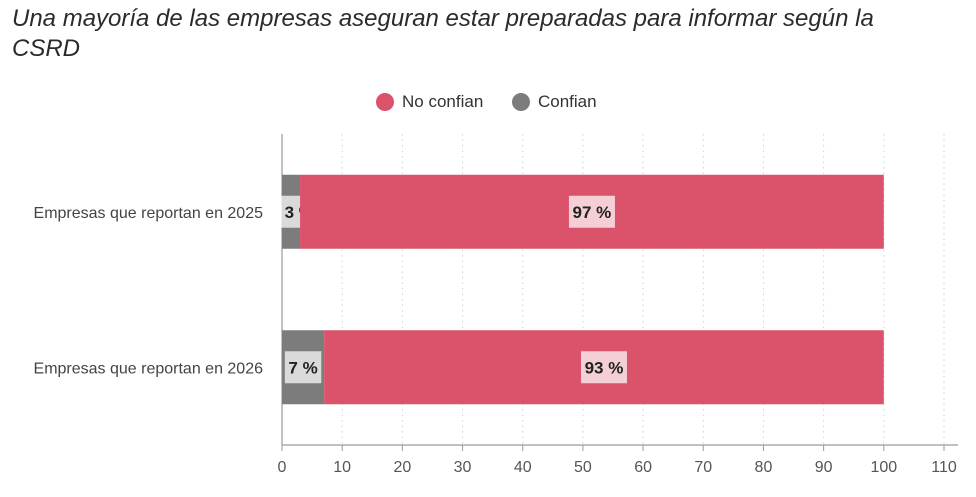  What do you see at coordinates (643, 467) in the screenshot?
I see `x-tick-label-60: 60` at bounding box center [643, 467].